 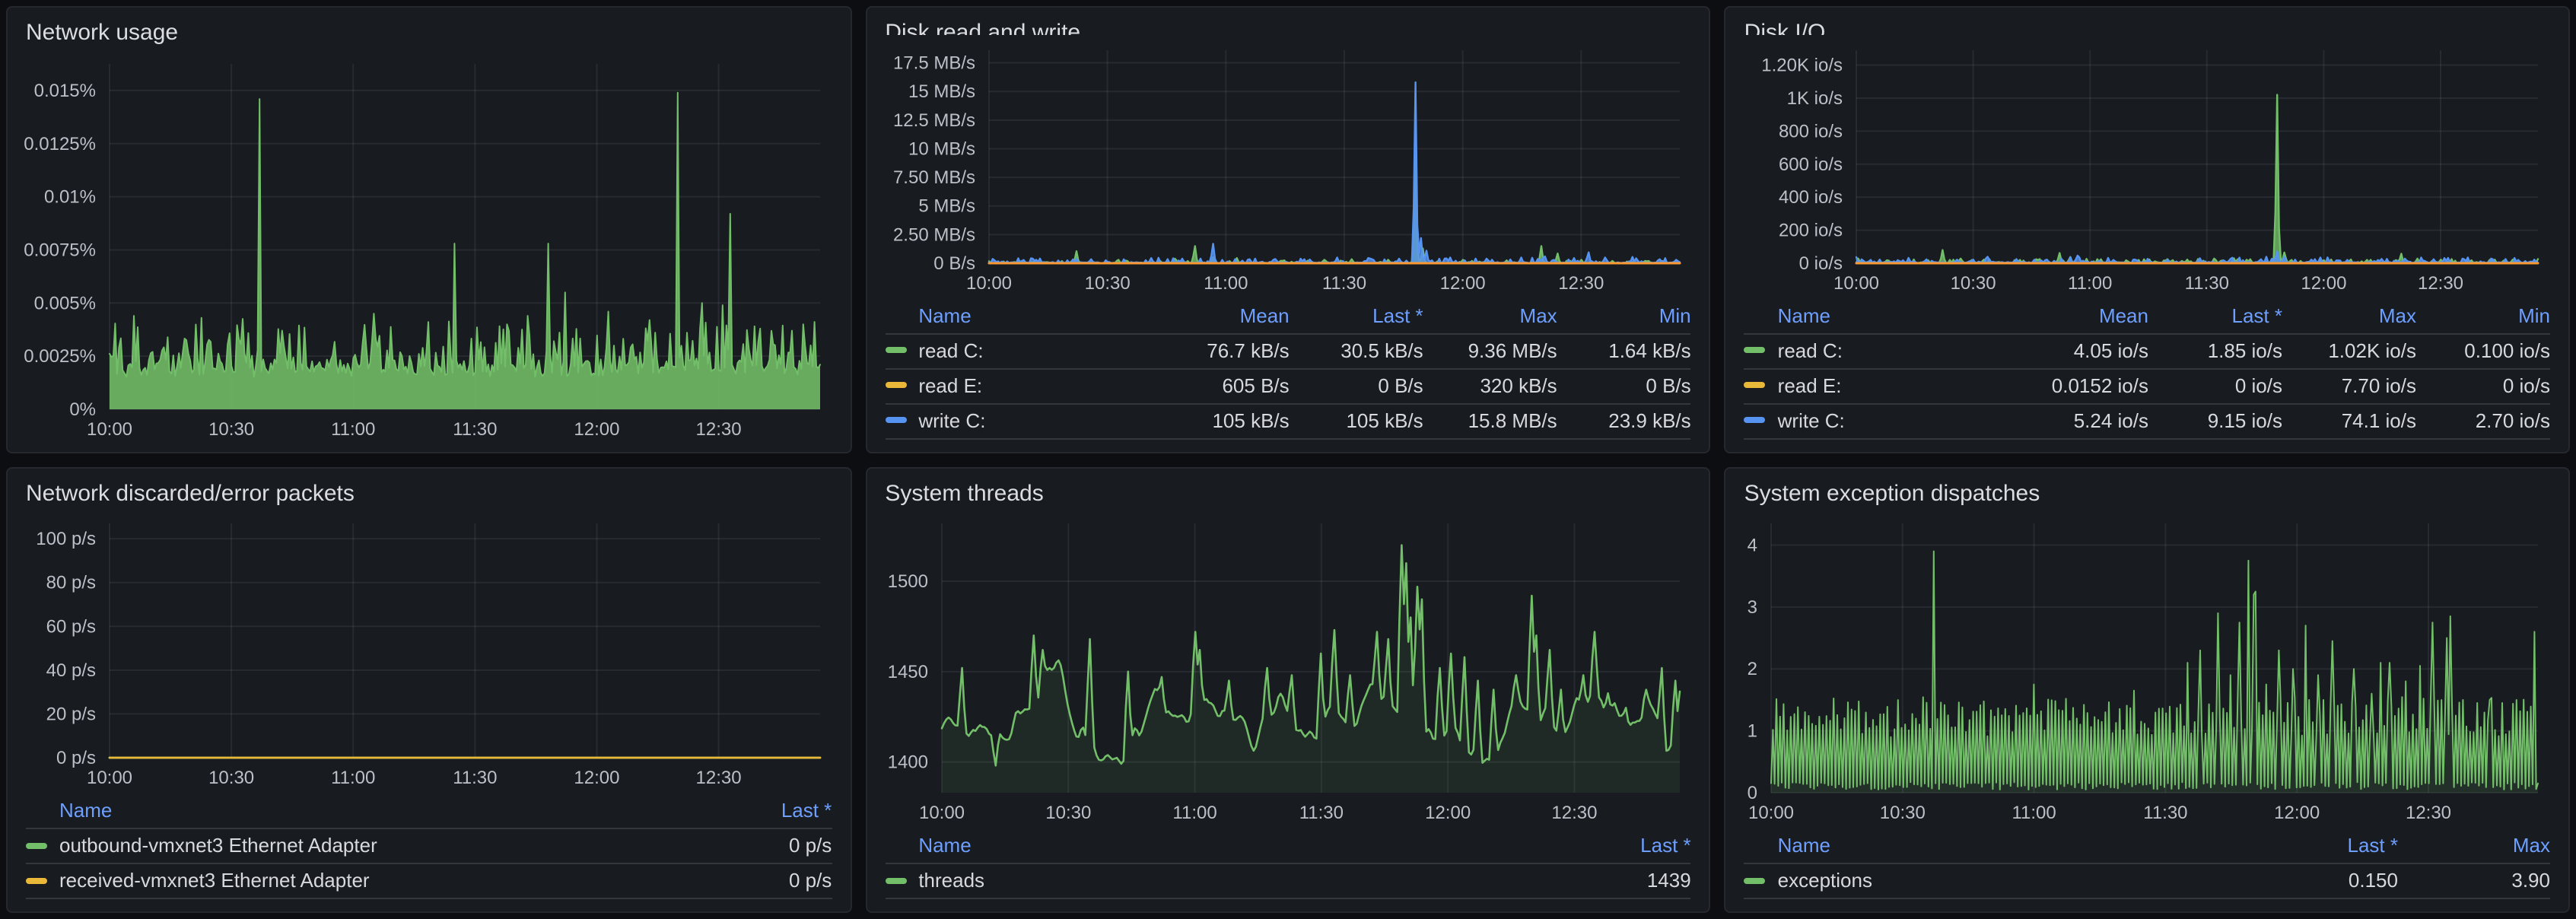 I want to click on legend-value: 3.90, so click(x=2530, y=880).